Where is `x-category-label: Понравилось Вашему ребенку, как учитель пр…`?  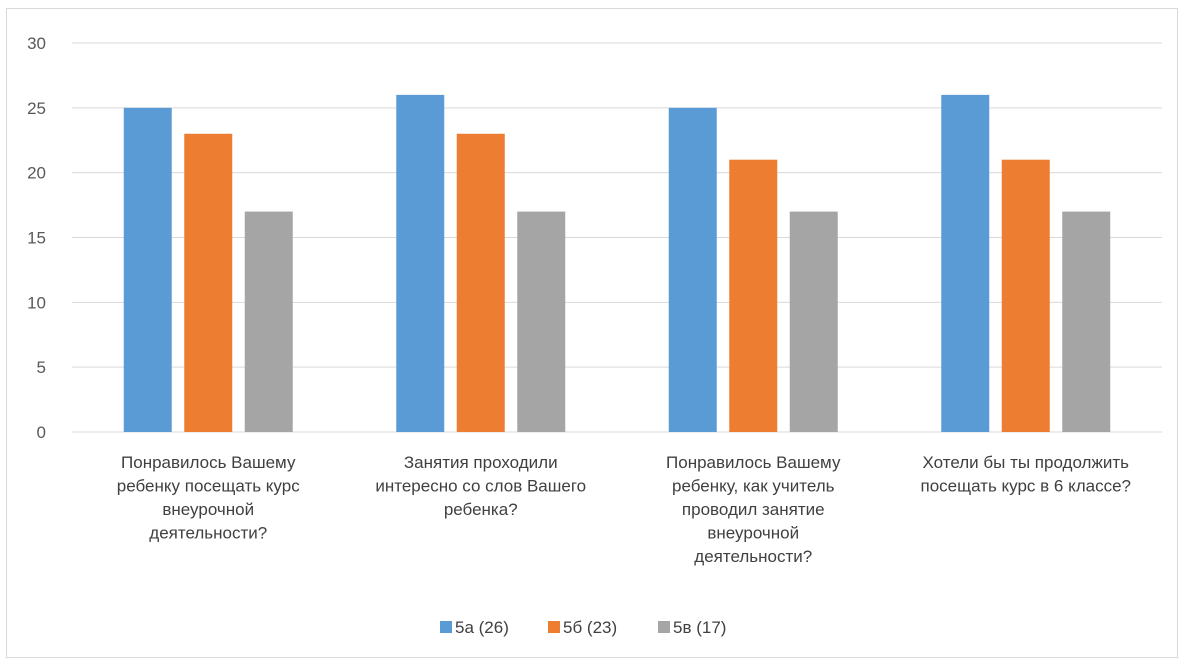
x-category-label: Понравилось Вашему ребенку, как учитель пр… is located at coordinates (753, 509).